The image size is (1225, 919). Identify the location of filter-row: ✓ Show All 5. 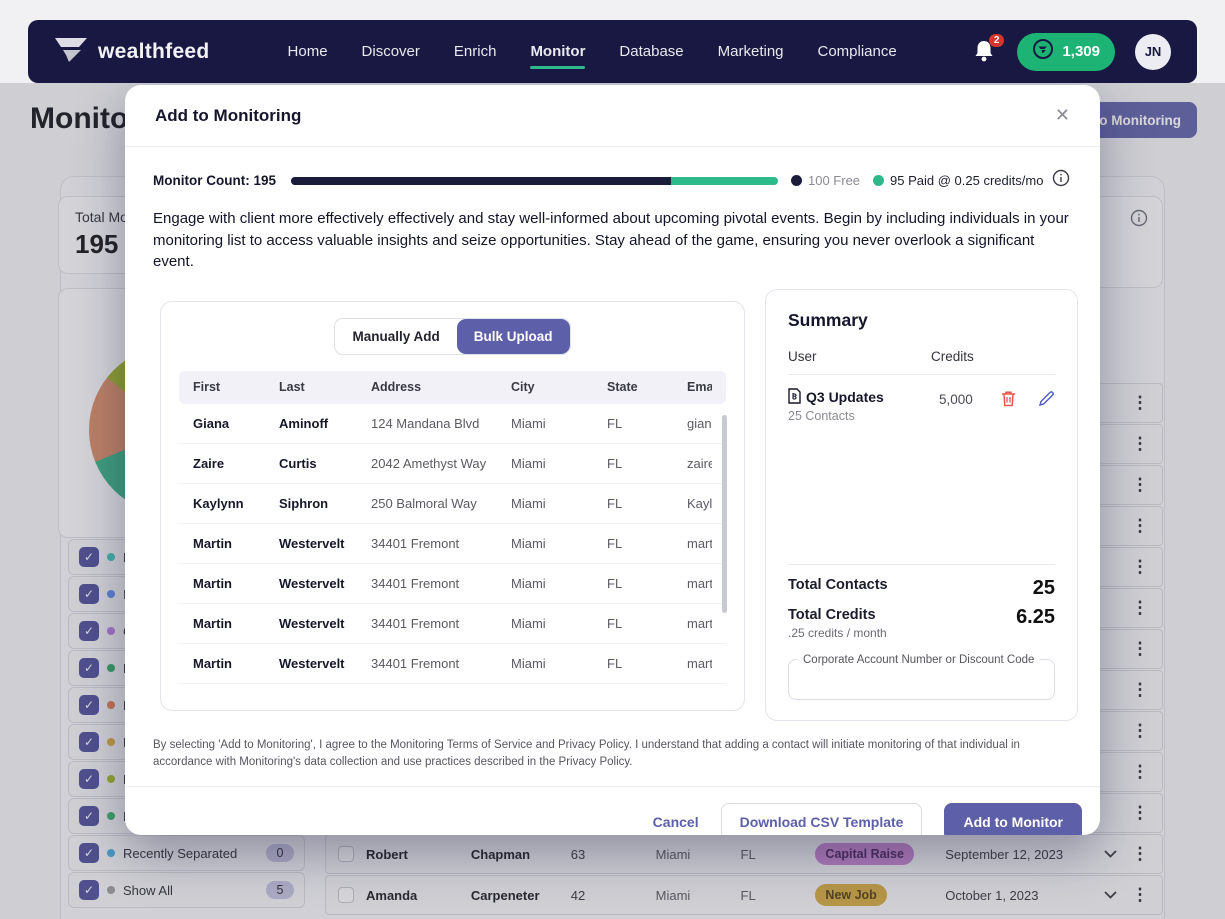
(186, 890).